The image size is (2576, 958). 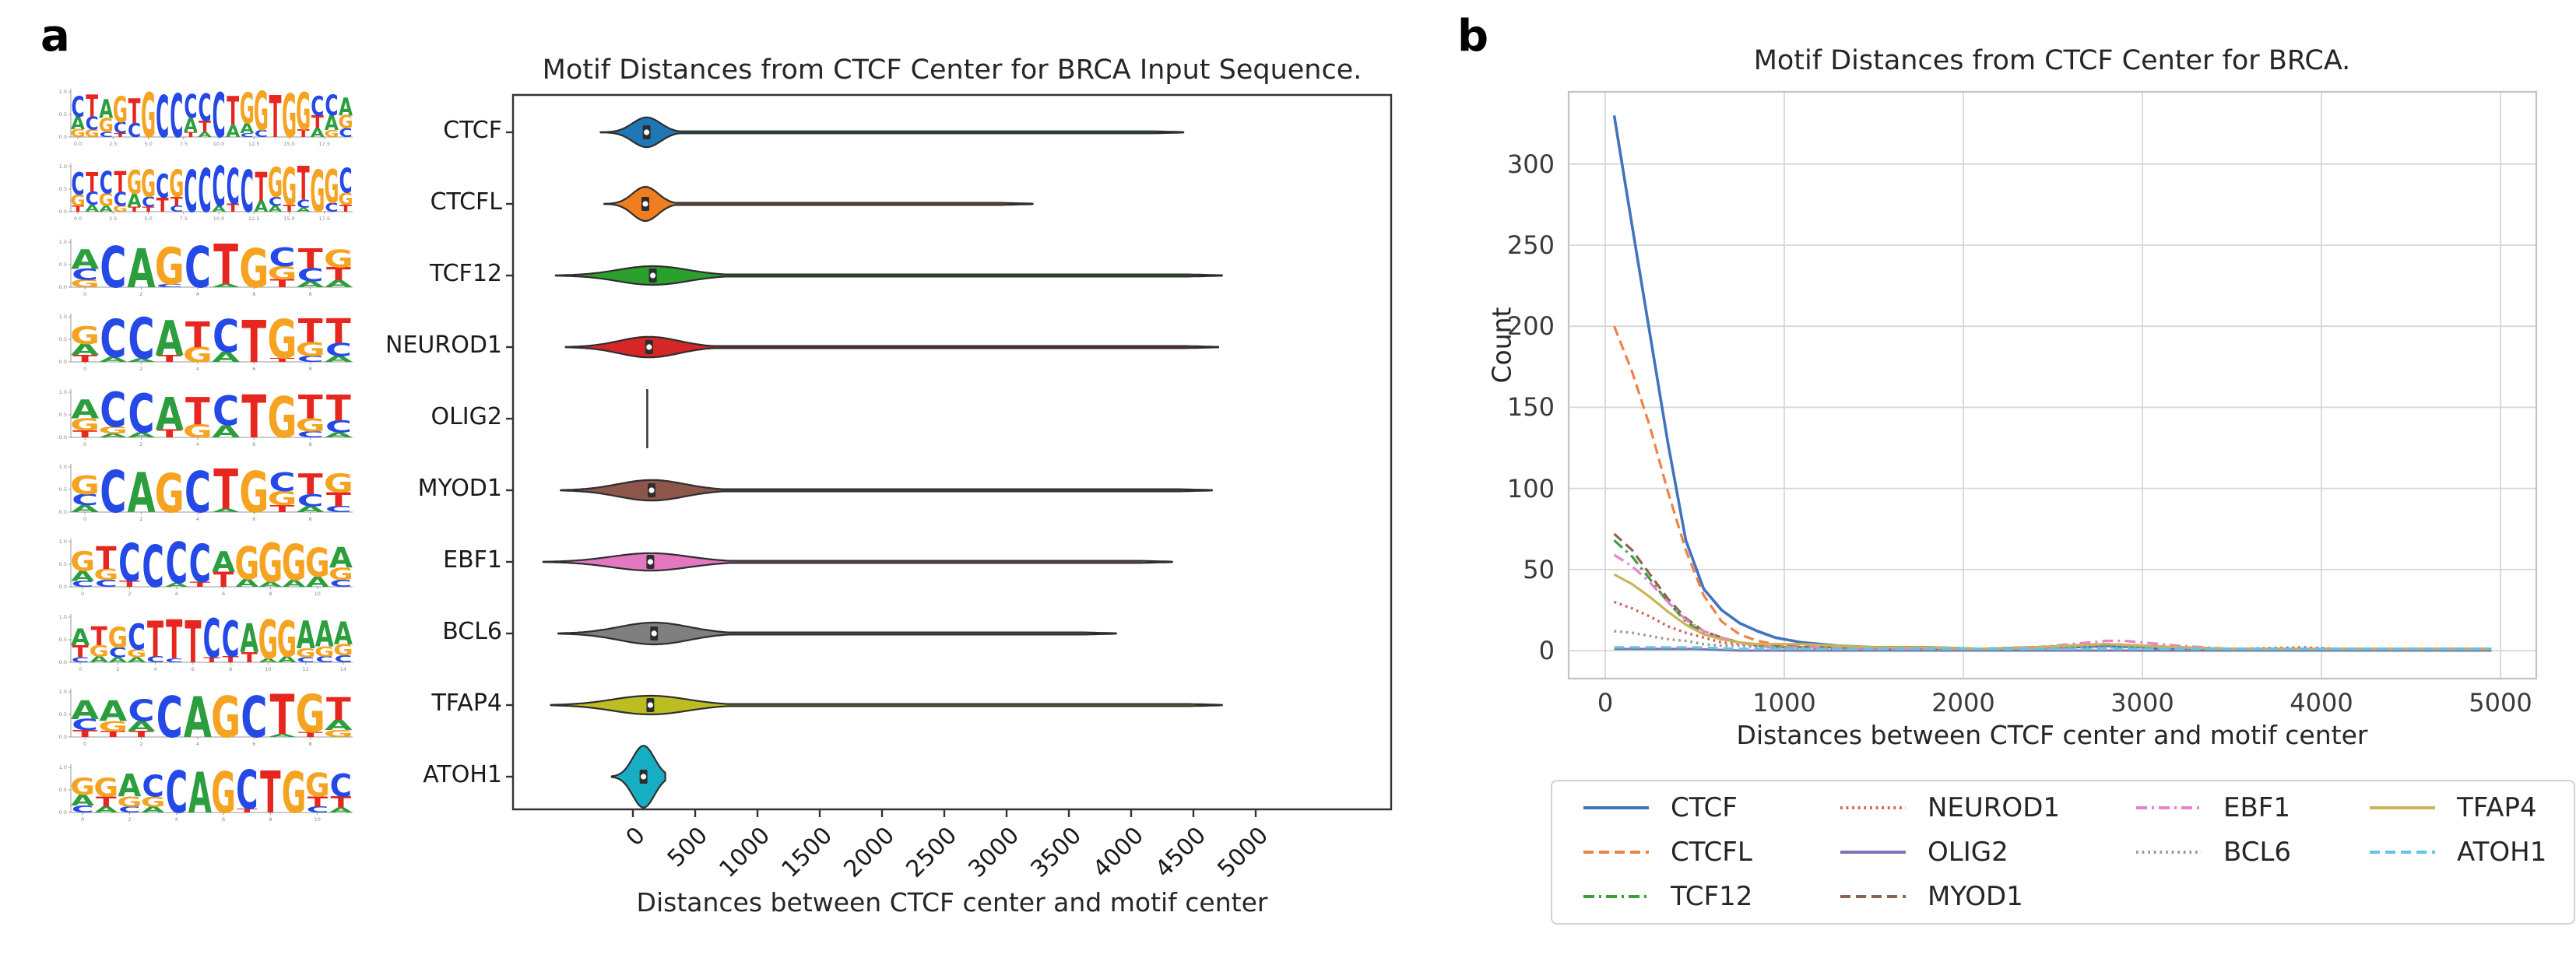 I want to click on legend-item-CTCF: CTCF, so click(x=1660, y=808).